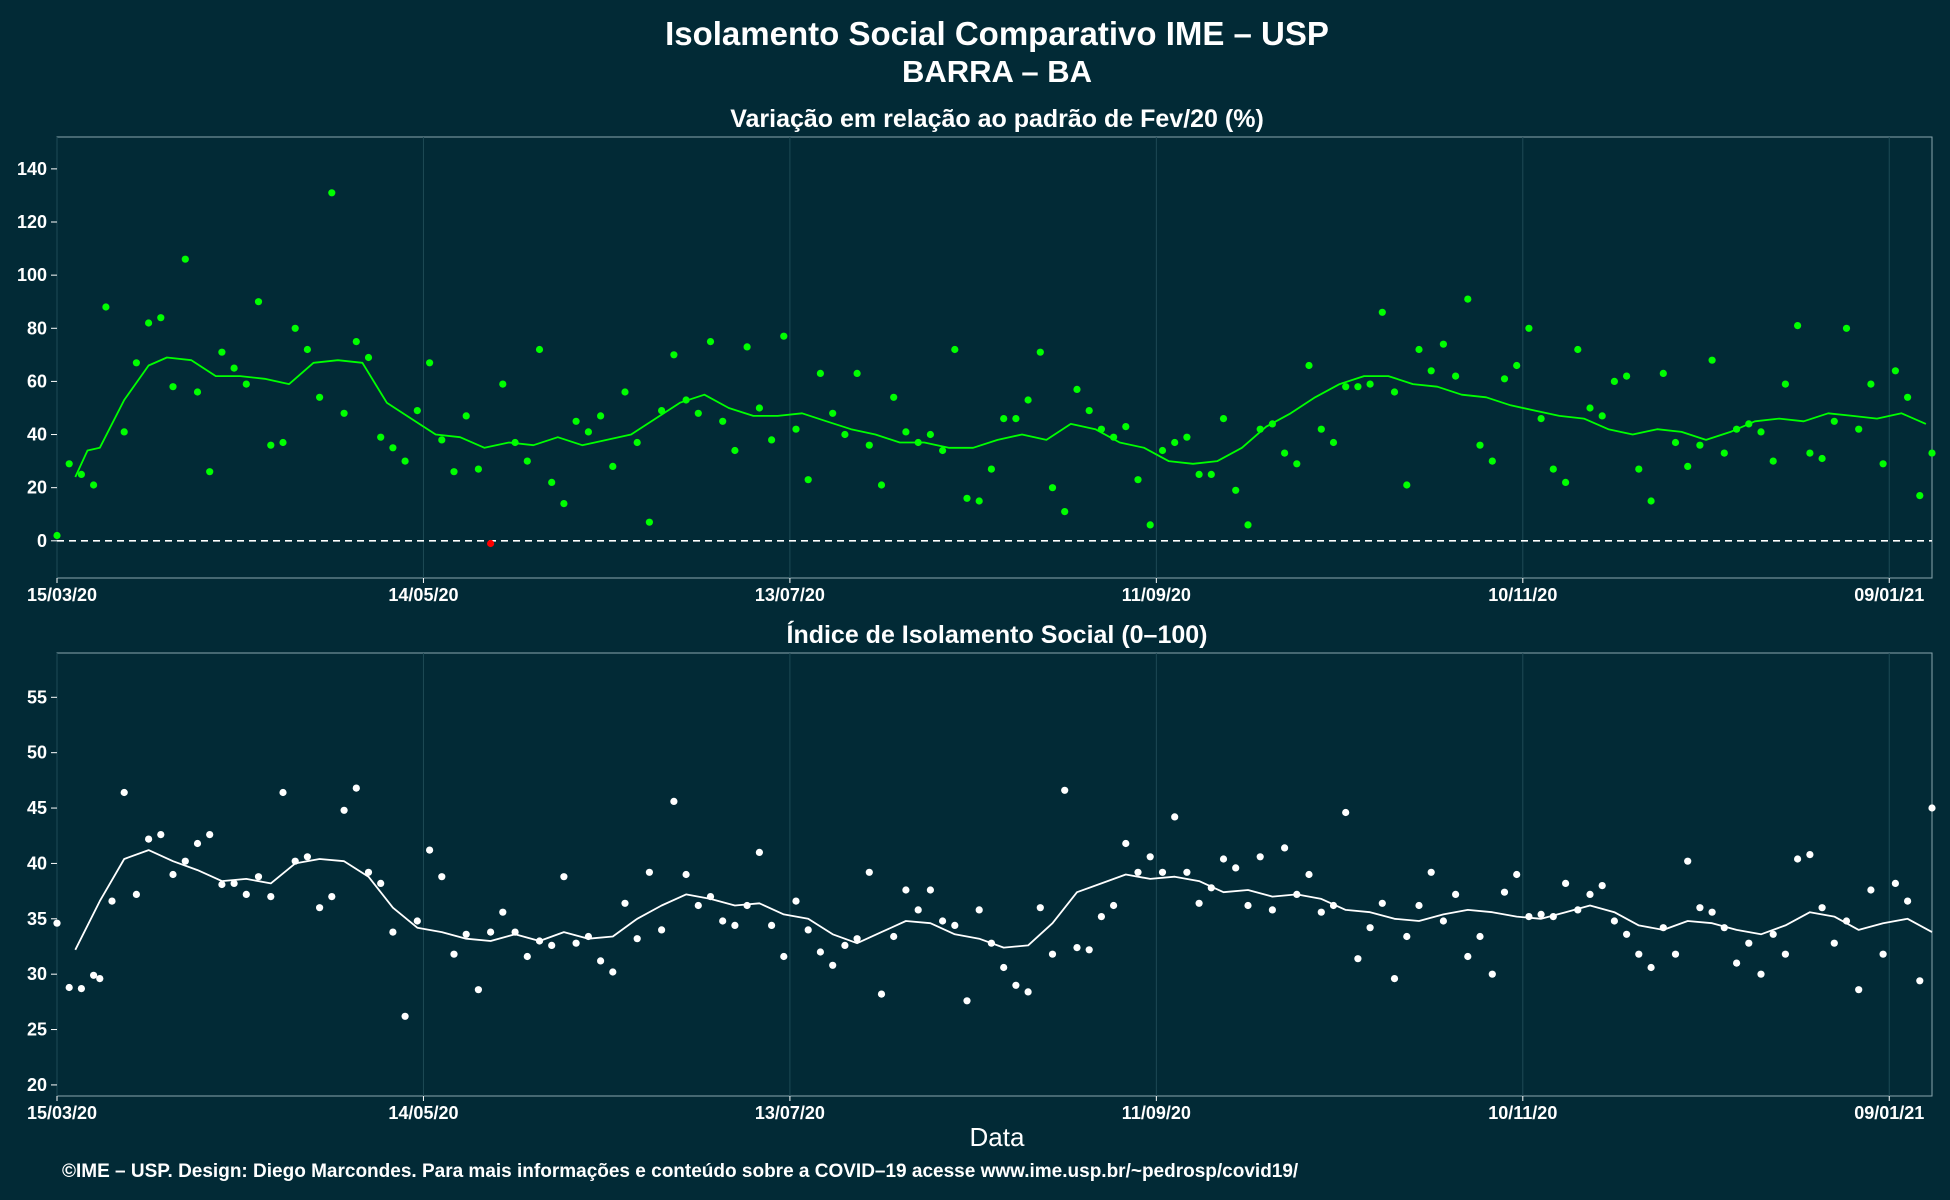  Describe the element at coordinates (1003, 900) in the screenshot. I see `moving-average-line` at that location.